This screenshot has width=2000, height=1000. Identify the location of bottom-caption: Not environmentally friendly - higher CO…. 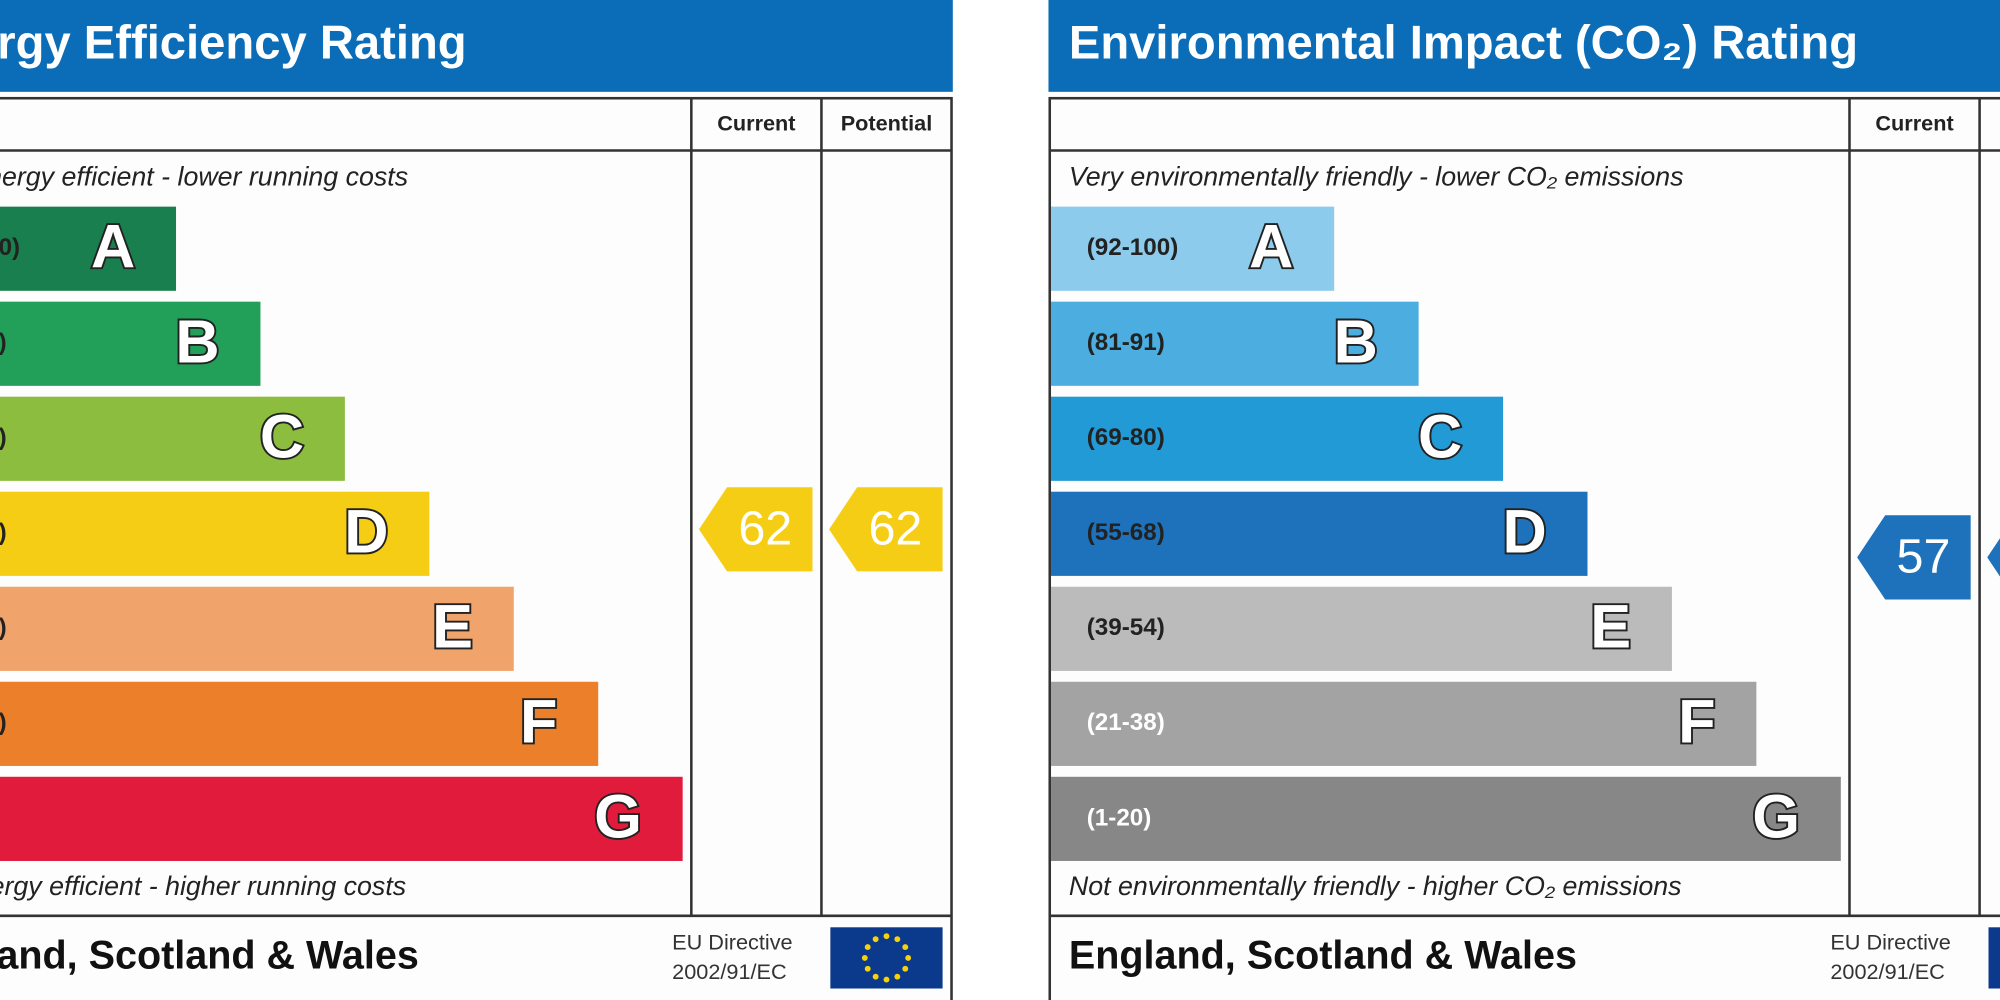
(1375, 886).